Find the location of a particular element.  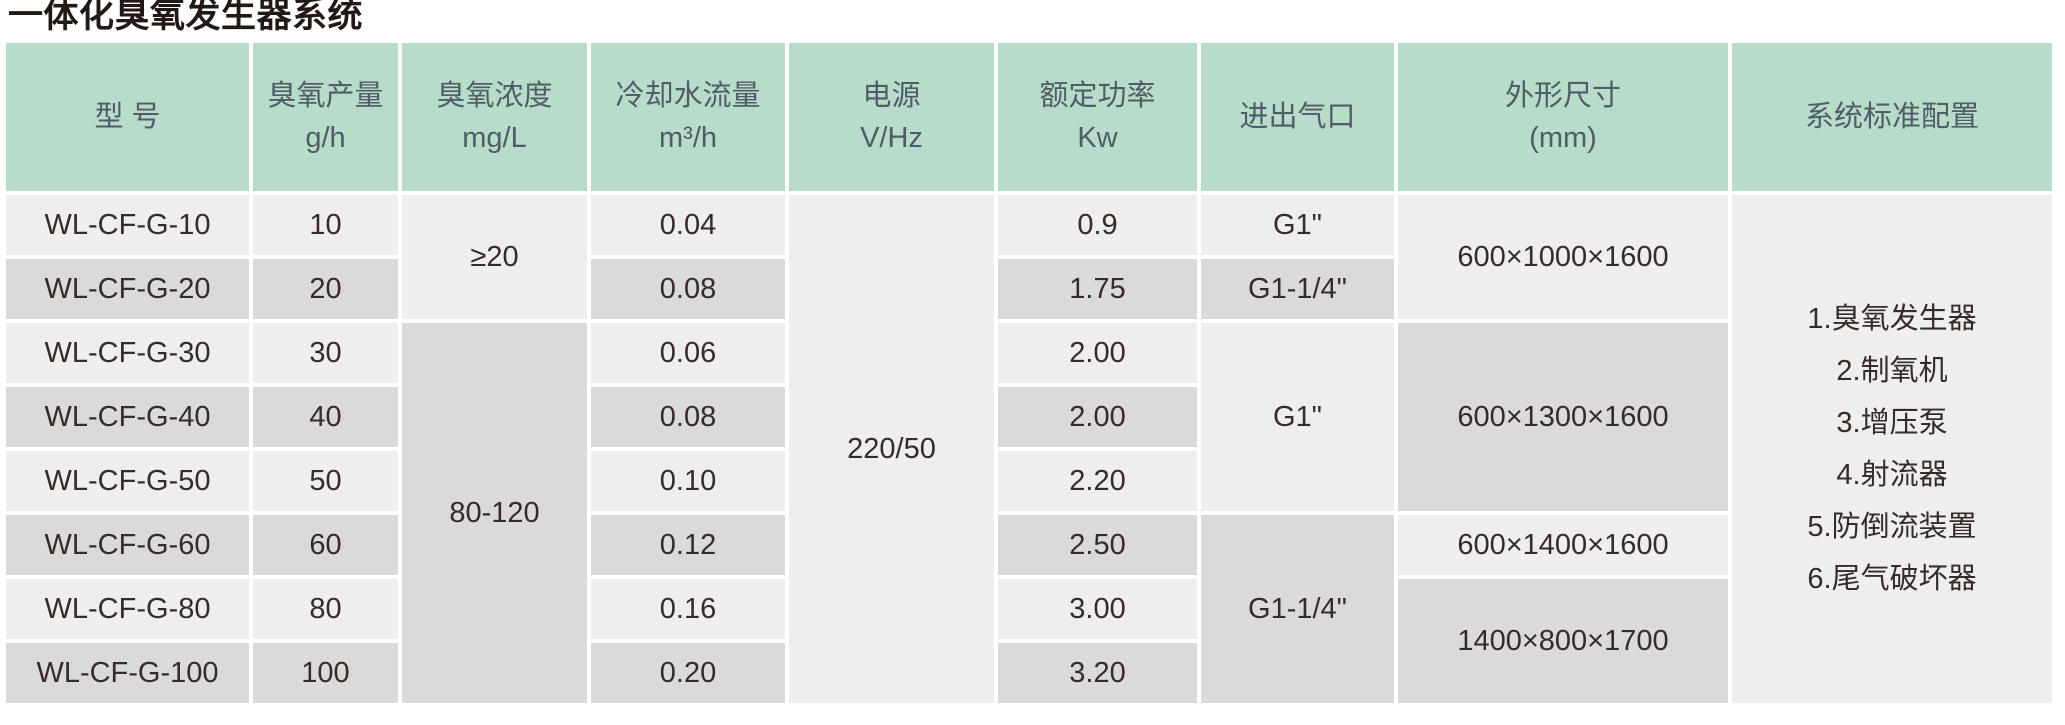

cell-rated-power: 3.20 is located at coordinates (1097, 673).